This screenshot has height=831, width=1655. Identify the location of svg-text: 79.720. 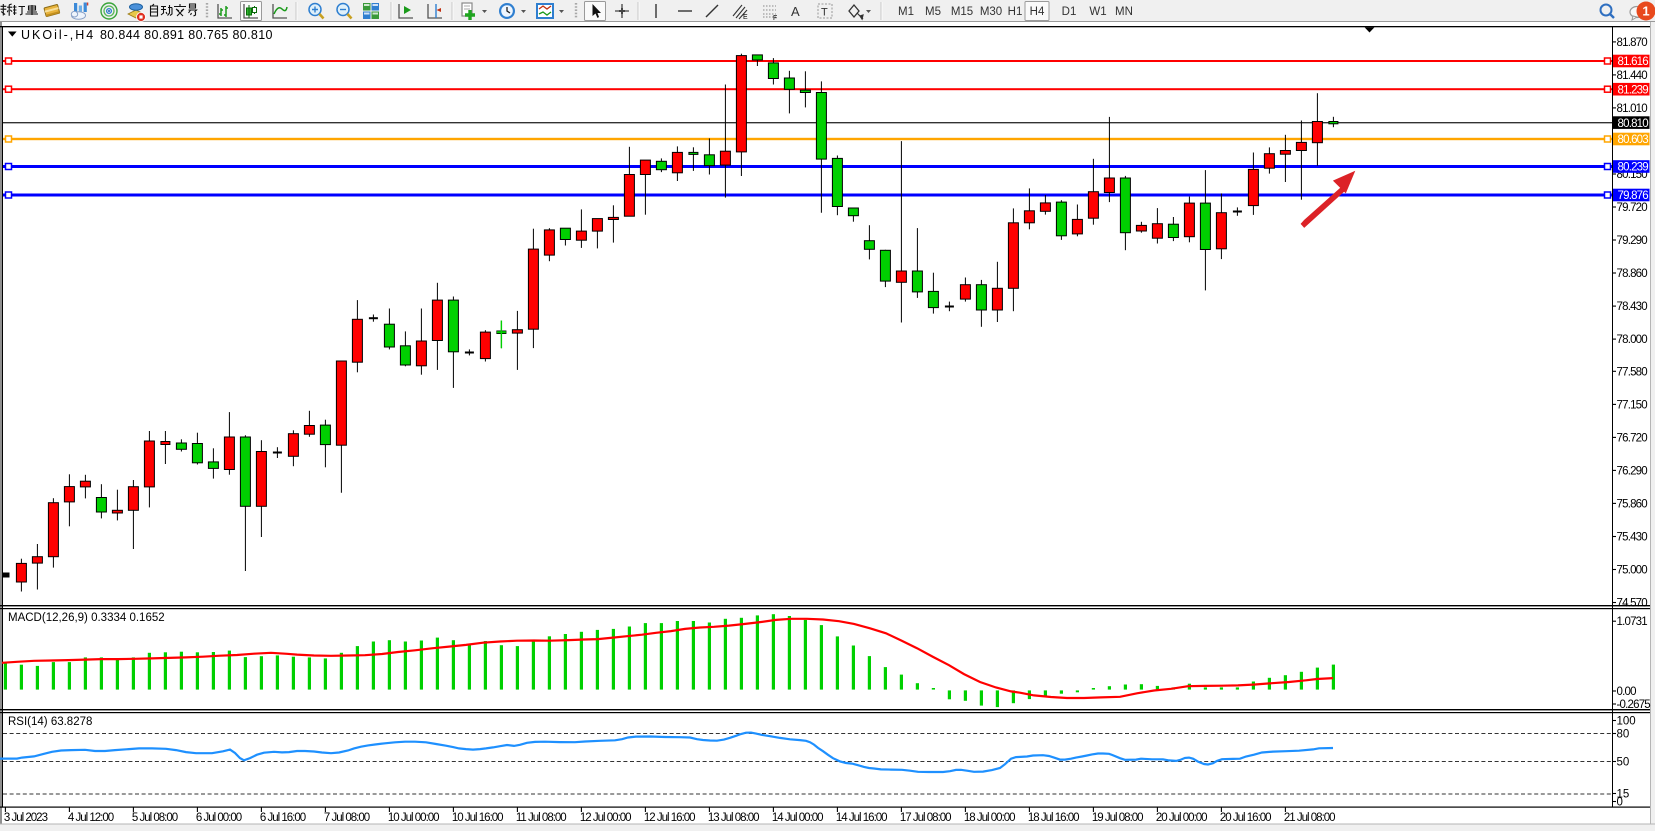
(1632, 208).